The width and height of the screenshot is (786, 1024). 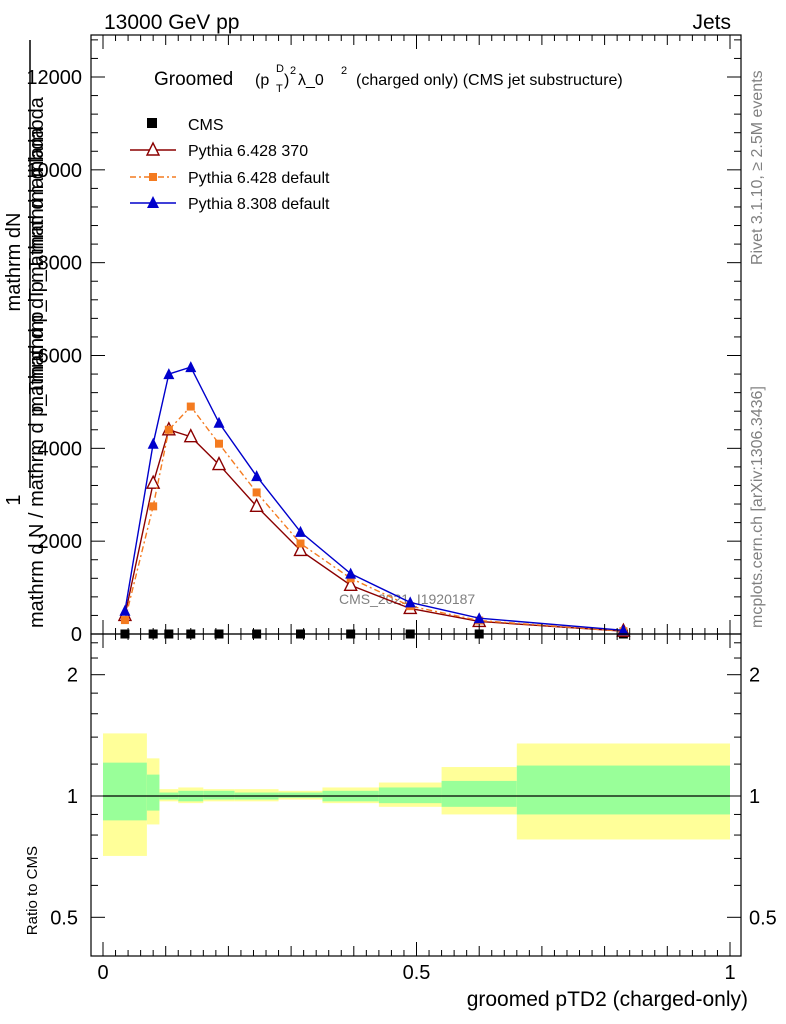 What do you see at coordinates (72, 797) in the screenshot?
I see `ratio-y-tick-label: 1` at bounding box center [72, 797].